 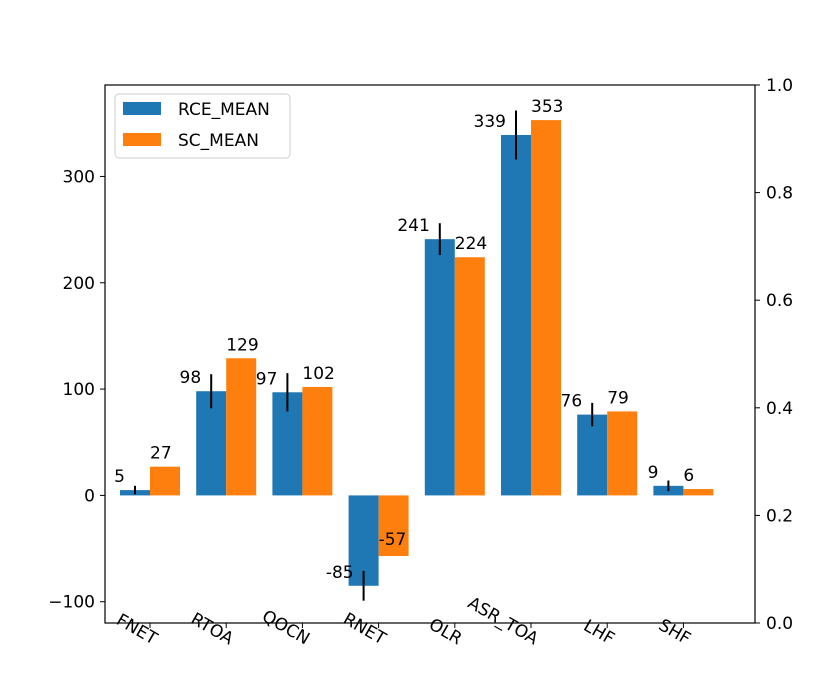 I want to click on legend-label-sc-mean: SC_MEAN, so click(x=218, y=141).